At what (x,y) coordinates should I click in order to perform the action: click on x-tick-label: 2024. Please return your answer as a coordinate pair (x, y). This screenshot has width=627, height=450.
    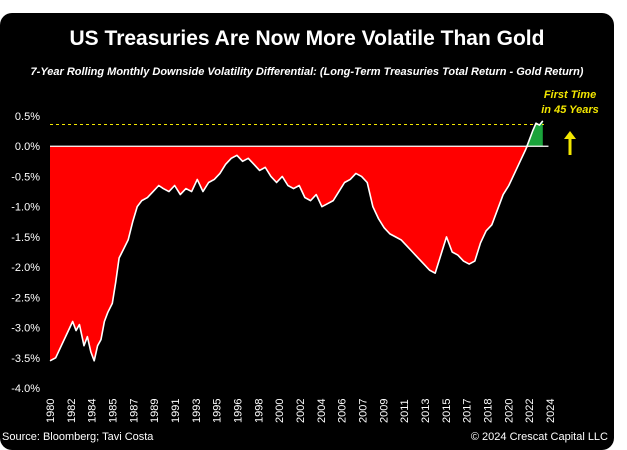
    Looking at the image, I should click on (551, 411).